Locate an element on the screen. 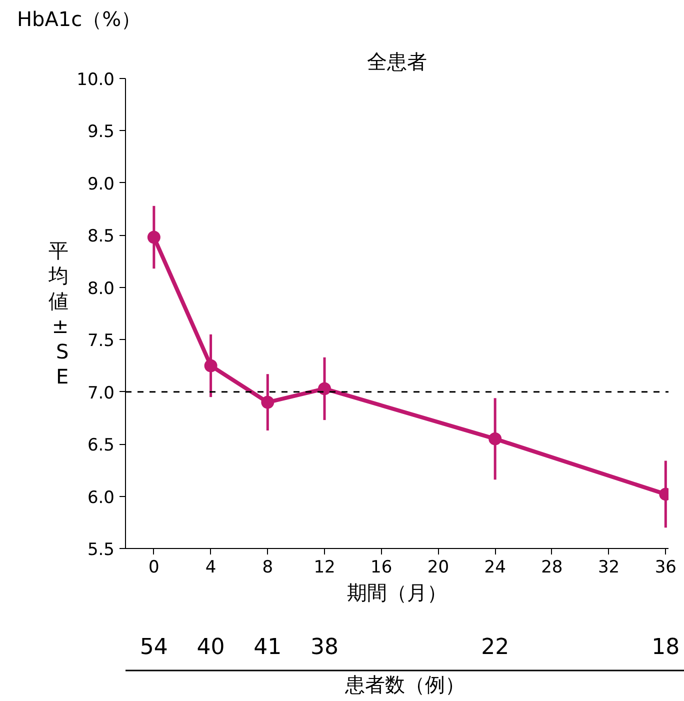 The height and width of the screenshot is (701, 684). x-tick-label: 24 is located at coordinates (495, 568).